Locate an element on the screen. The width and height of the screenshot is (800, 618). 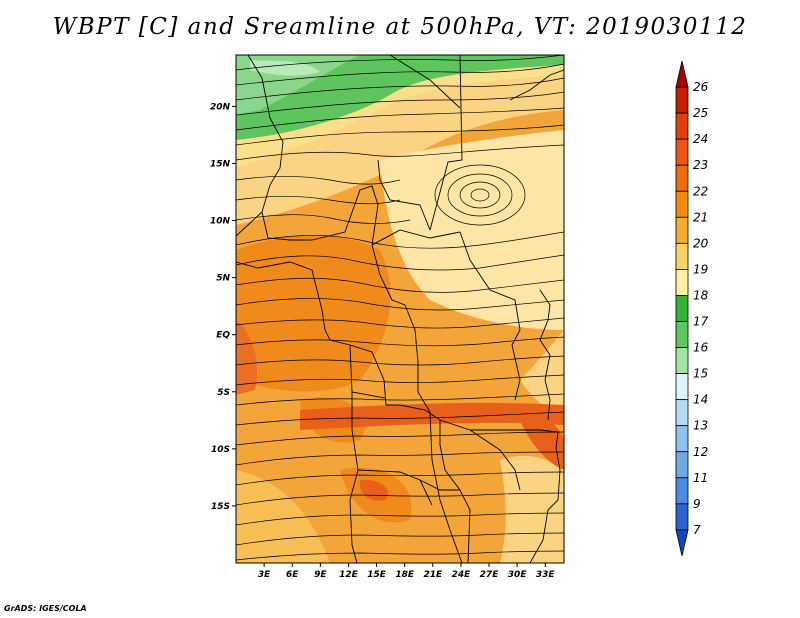
lat-label: 20N is located at coordinates (220, 107).